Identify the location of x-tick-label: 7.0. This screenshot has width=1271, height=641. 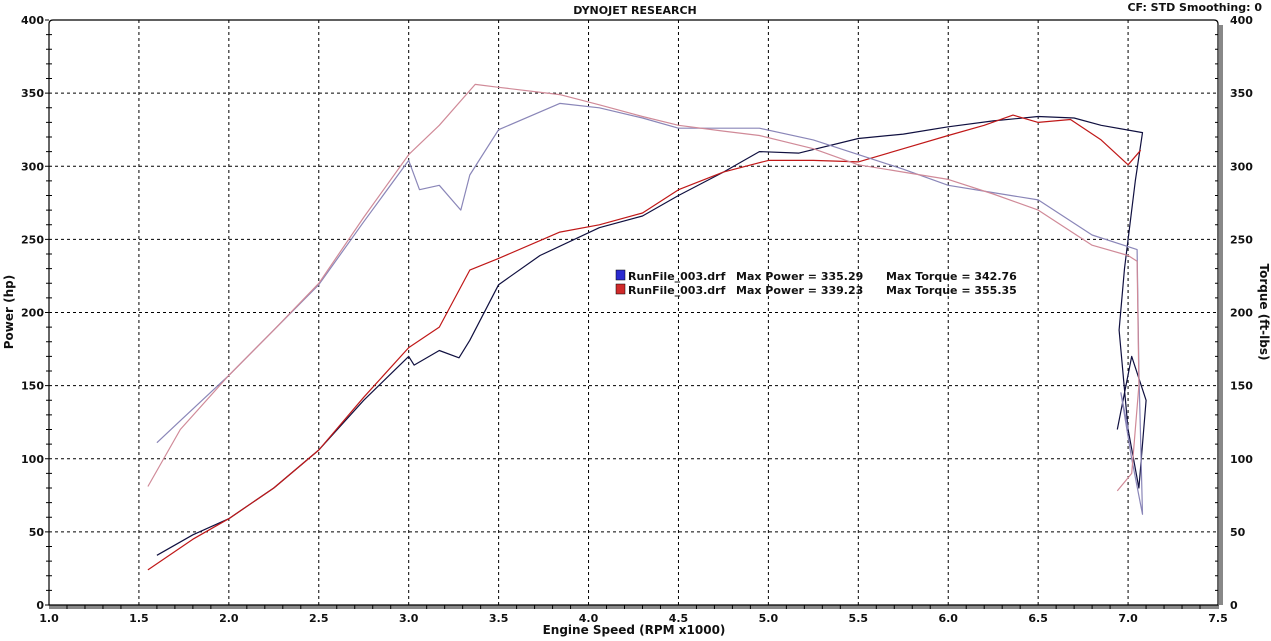
(1128, 618).